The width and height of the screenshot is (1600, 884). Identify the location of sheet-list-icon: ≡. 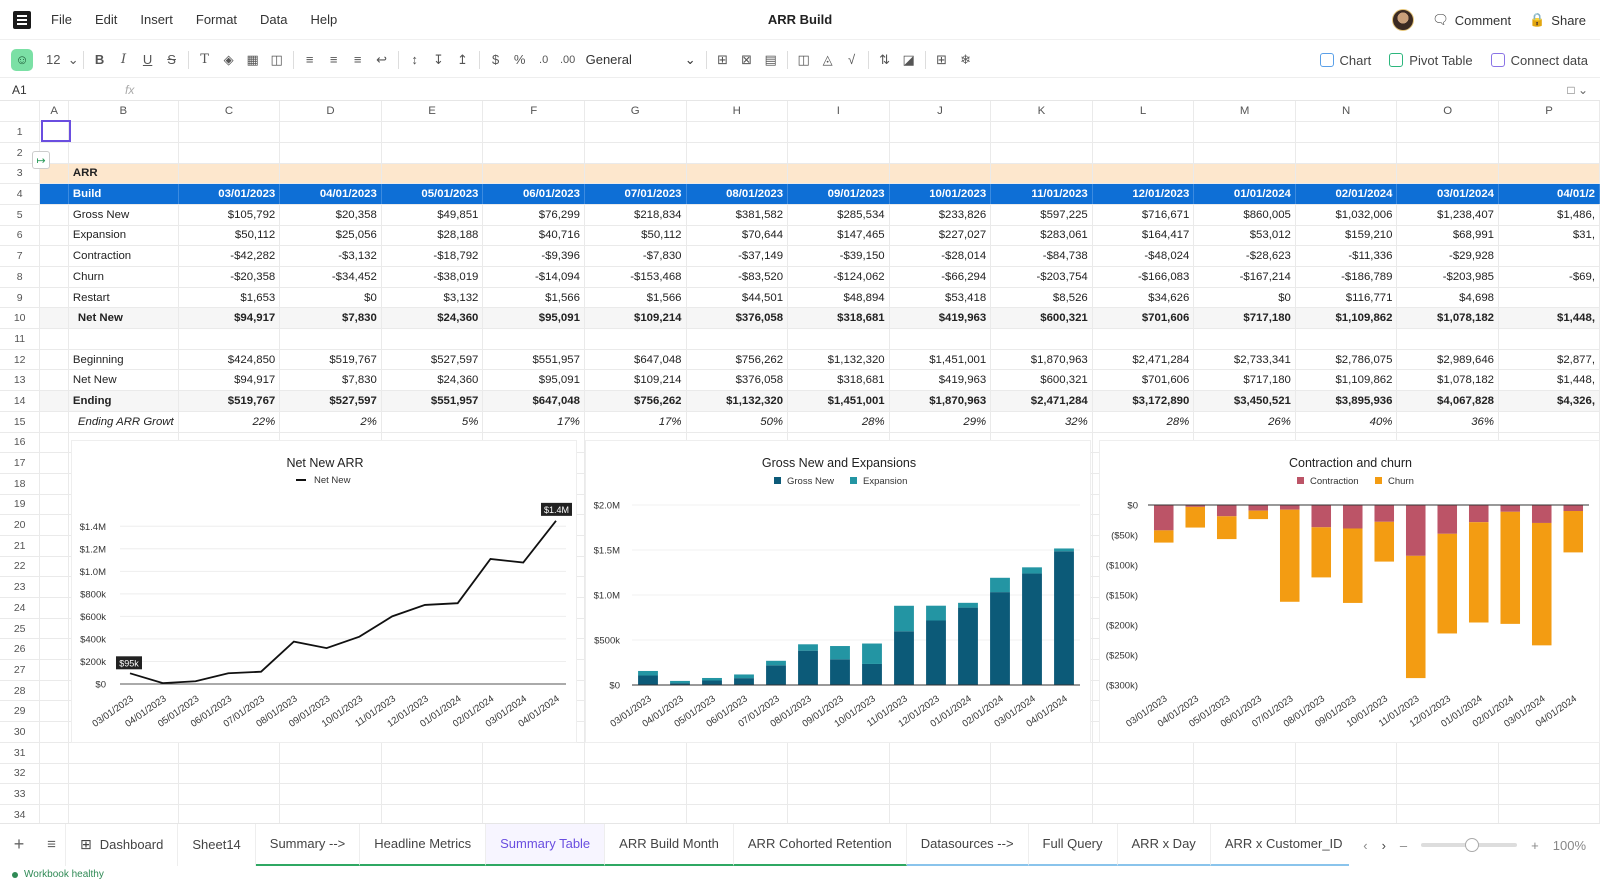
(52, 844).